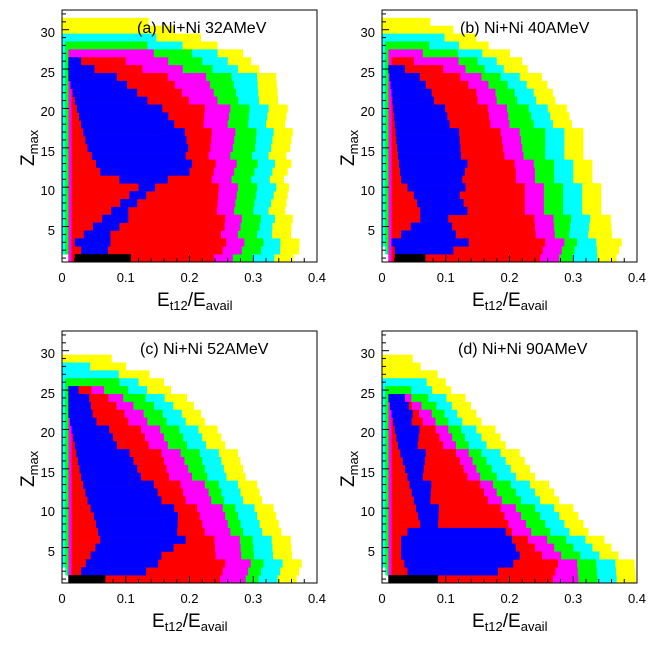 This screenshot has width=663, height=646. I want to click on x-tick-label: 0.3, so click(573, 598).